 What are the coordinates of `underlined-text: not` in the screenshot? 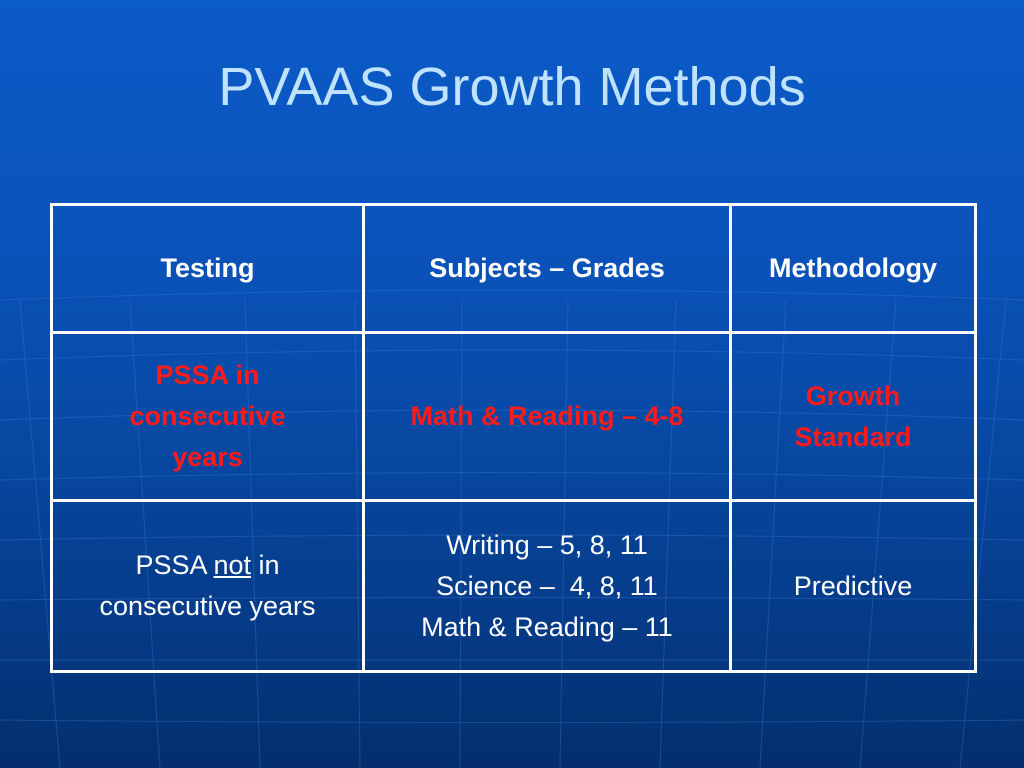 It's located at (232, 565).